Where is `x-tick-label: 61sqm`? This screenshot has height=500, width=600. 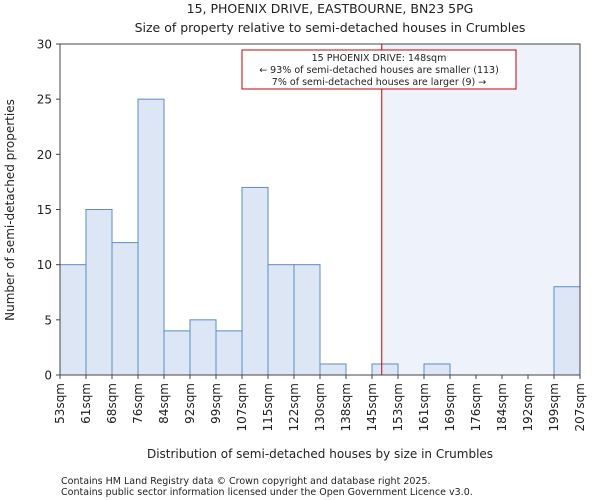
x-tick-label: 61sqm is located at coordinates (86, 403).